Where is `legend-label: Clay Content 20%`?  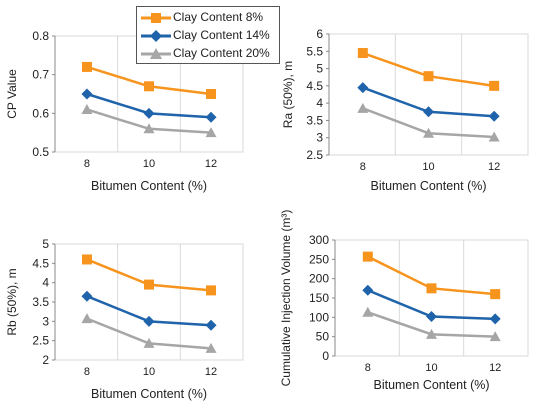
legend-label: Clay Content 20% is located at coordinates (221, 53).